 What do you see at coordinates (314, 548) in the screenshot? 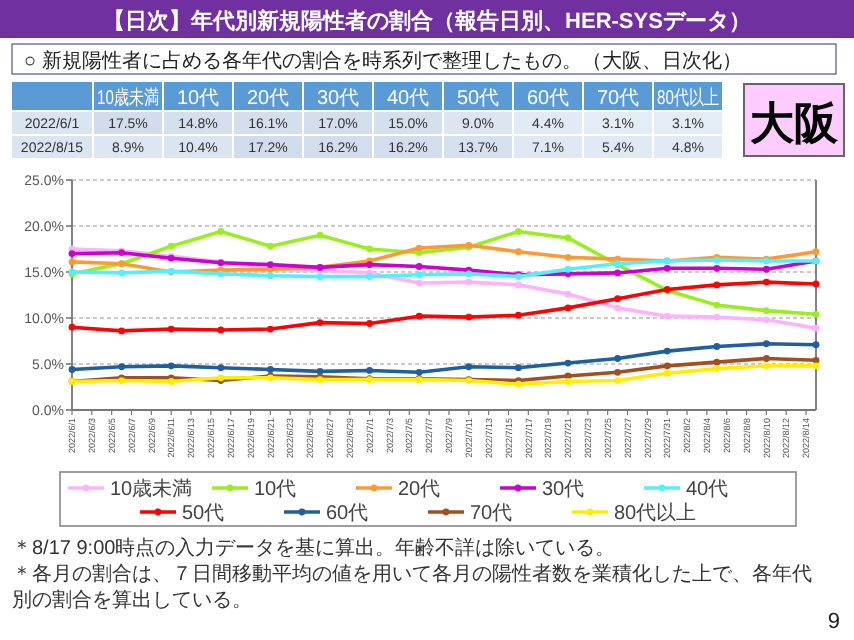
I see `text: ＊8/17 9:00時点の入力データを基に算出。年齢不詳は除いている。` at bounding box center [314, 548].